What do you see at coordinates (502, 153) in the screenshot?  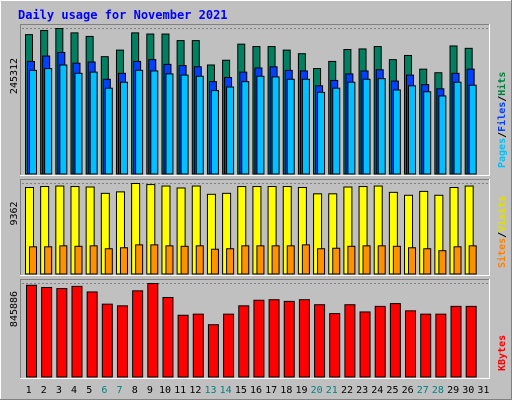 I see `legend-entry: Pages` at bounding box center [502, 153].